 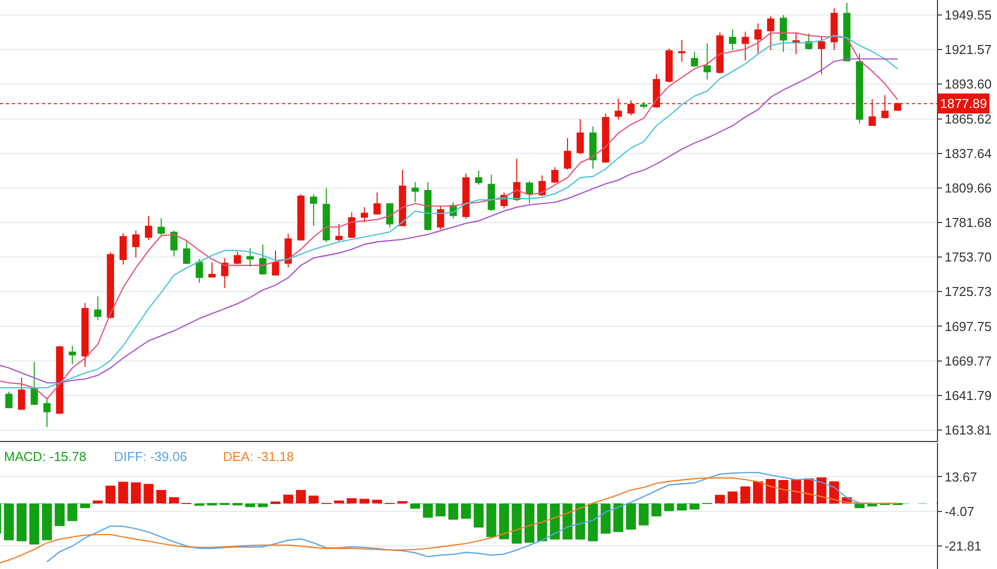 I want to click on y-tick-label: 1753.70, so click(x=968, y=257).